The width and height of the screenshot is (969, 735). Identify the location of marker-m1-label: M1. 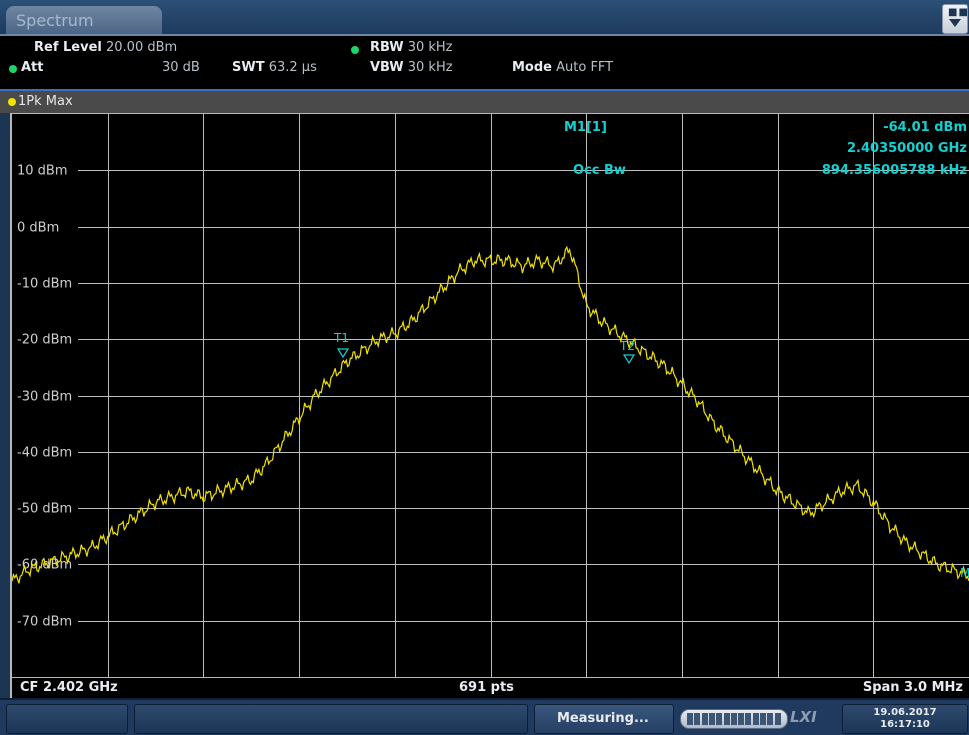
(964, 573).